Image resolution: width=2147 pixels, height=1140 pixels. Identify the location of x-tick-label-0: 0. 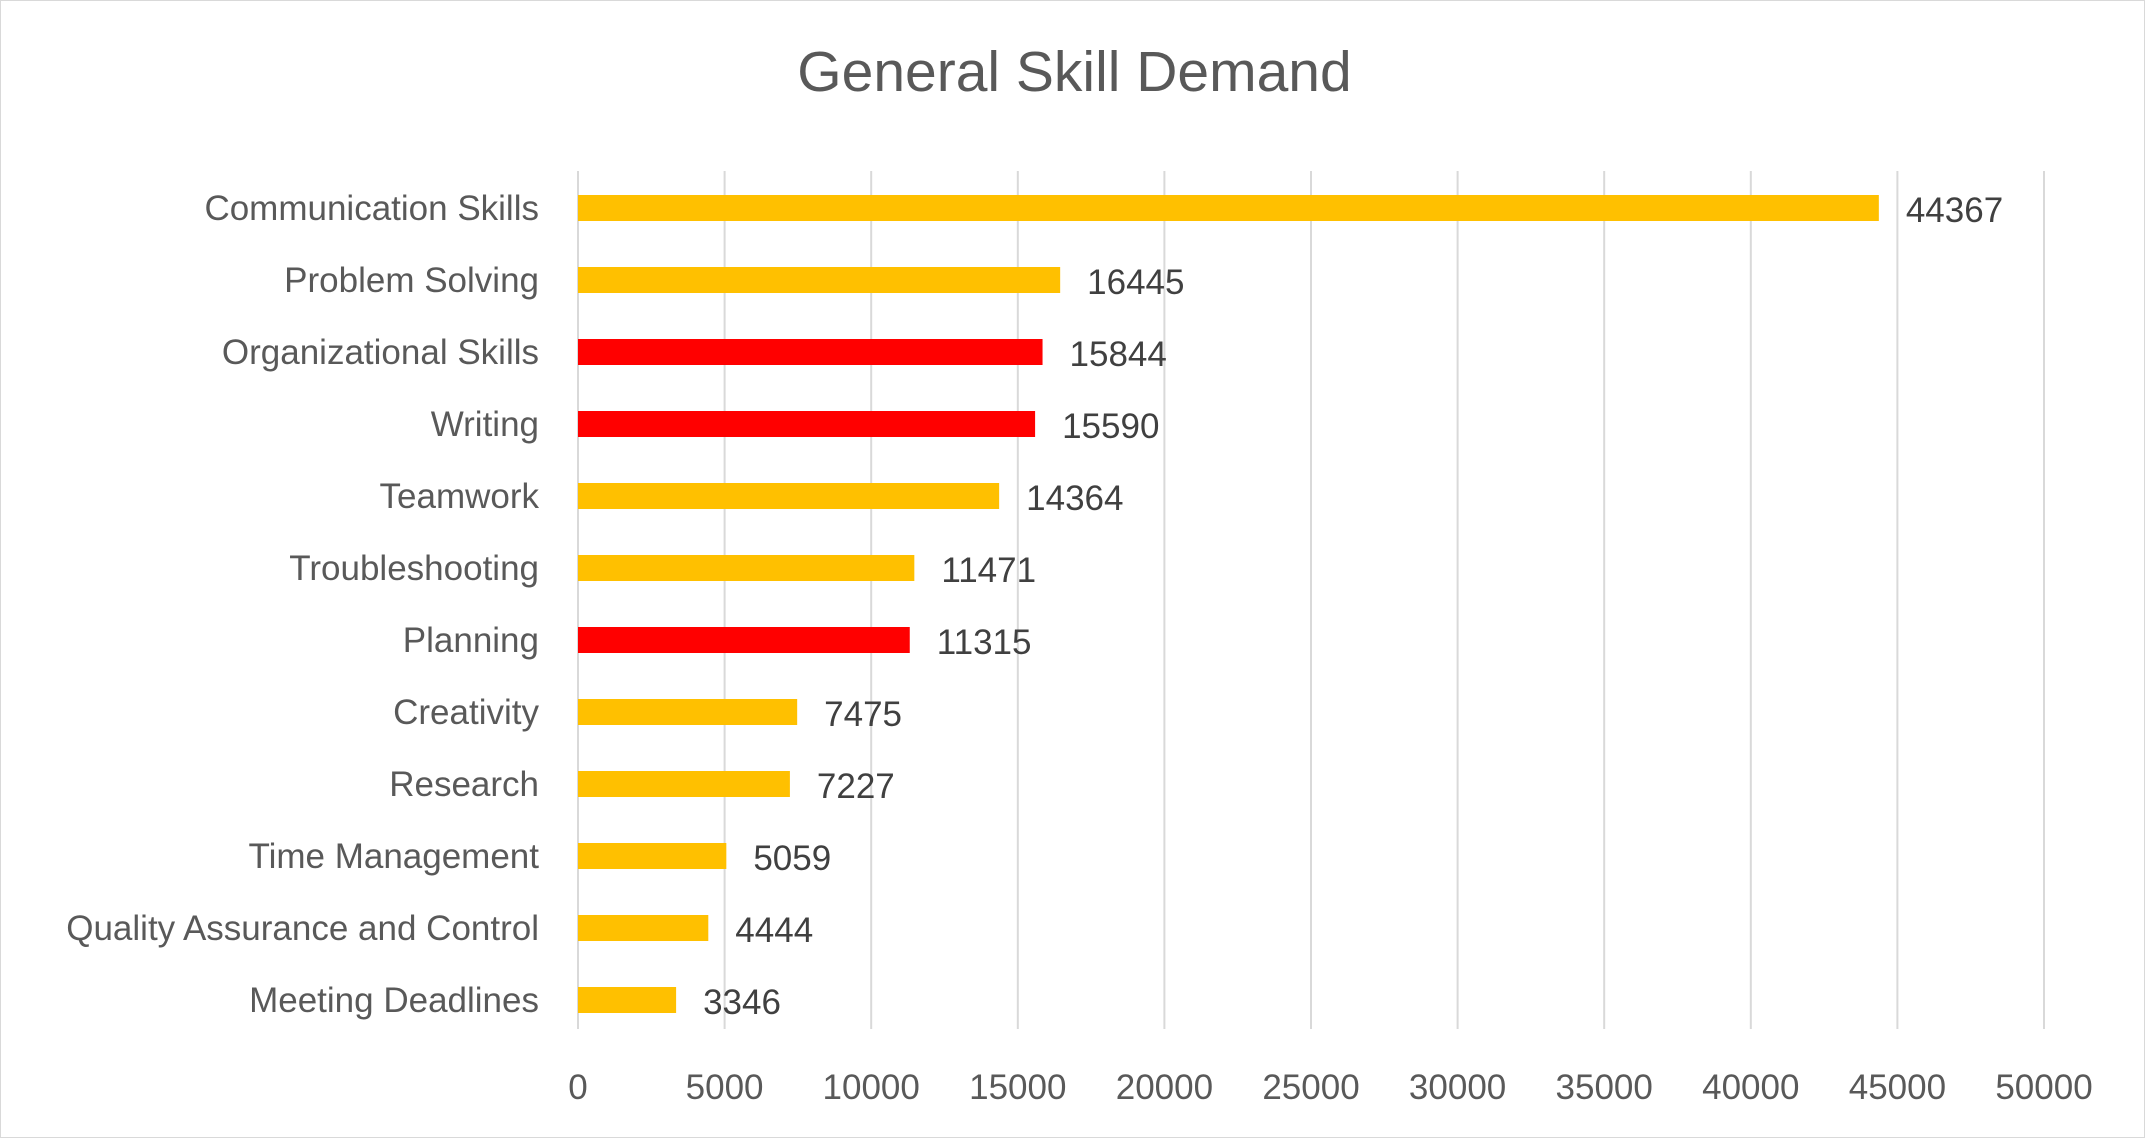
(577, 1087).